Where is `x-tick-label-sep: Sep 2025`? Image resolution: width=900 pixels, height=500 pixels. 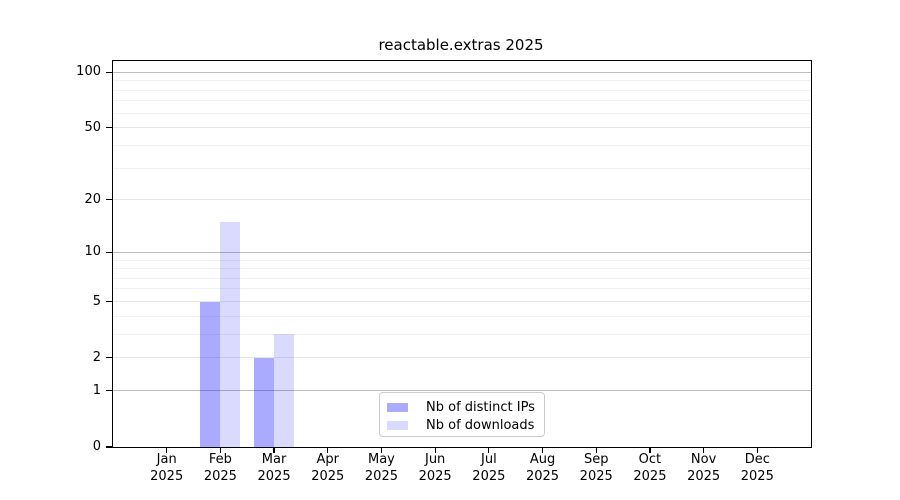 x-tick-label-sep: Sep 2025 is located at coordinates (596, 468).